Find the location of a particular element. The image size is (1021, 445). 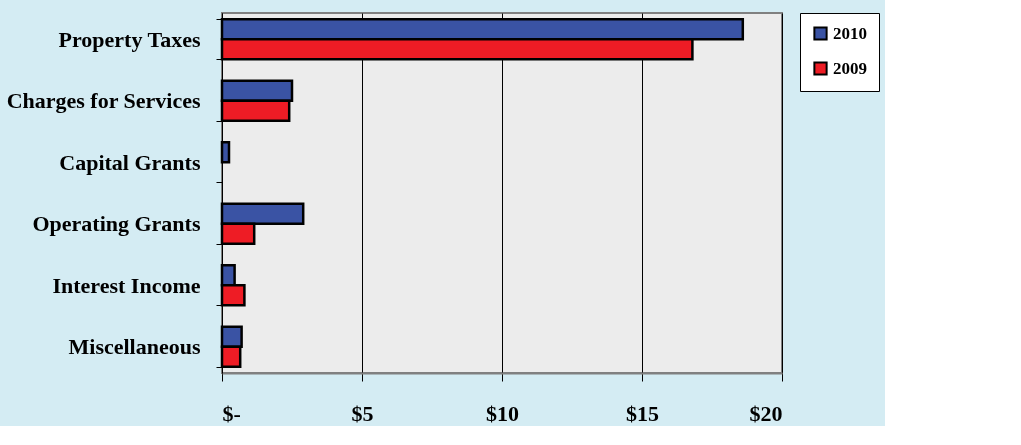

y-tick-label: Charges for Services is located at coordinates (103, 101).